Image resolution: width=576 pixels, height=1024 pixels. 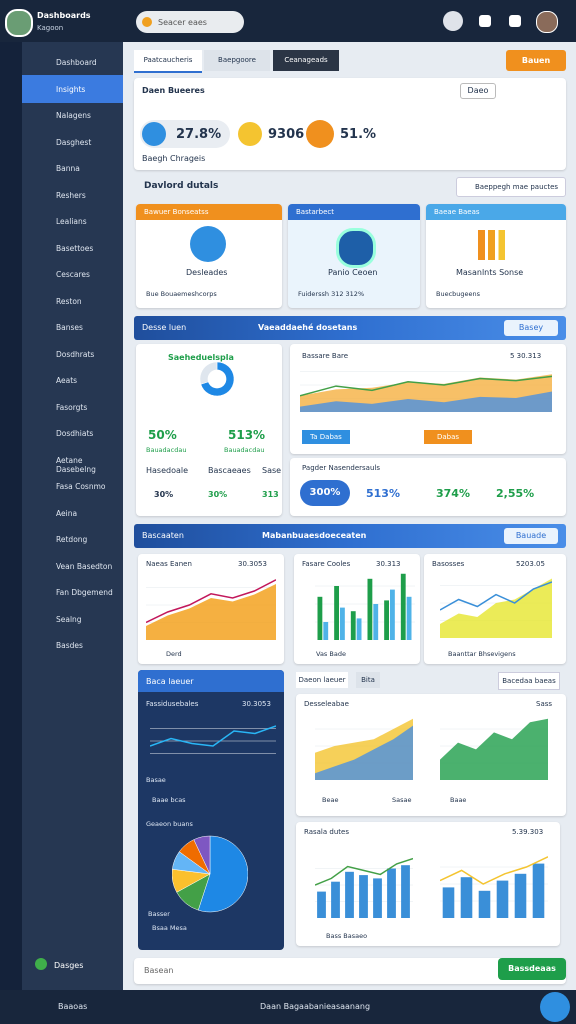 What do you see at coordinates (529, 681) in the screenshot?
I see `menu: Bacedaa baeas` at bounding box center [529, 681].